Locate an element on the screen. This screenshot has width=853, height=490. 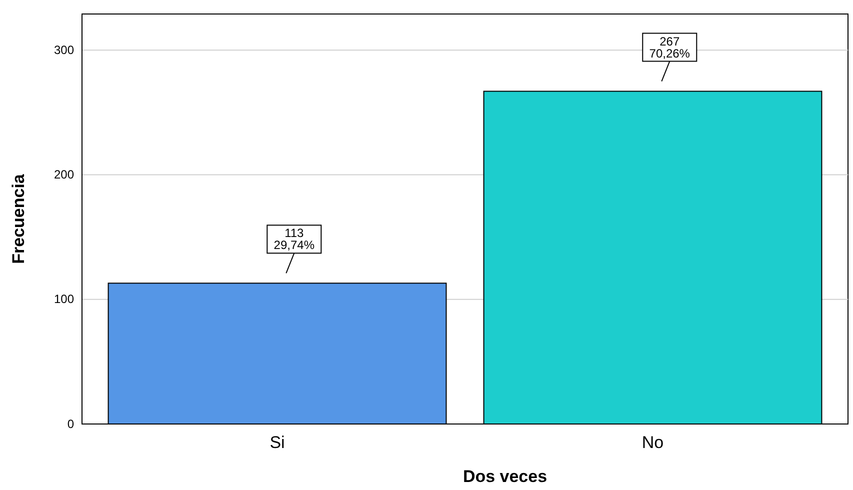
x-axis-title: Dos veces is located at coordinates (505, 476).